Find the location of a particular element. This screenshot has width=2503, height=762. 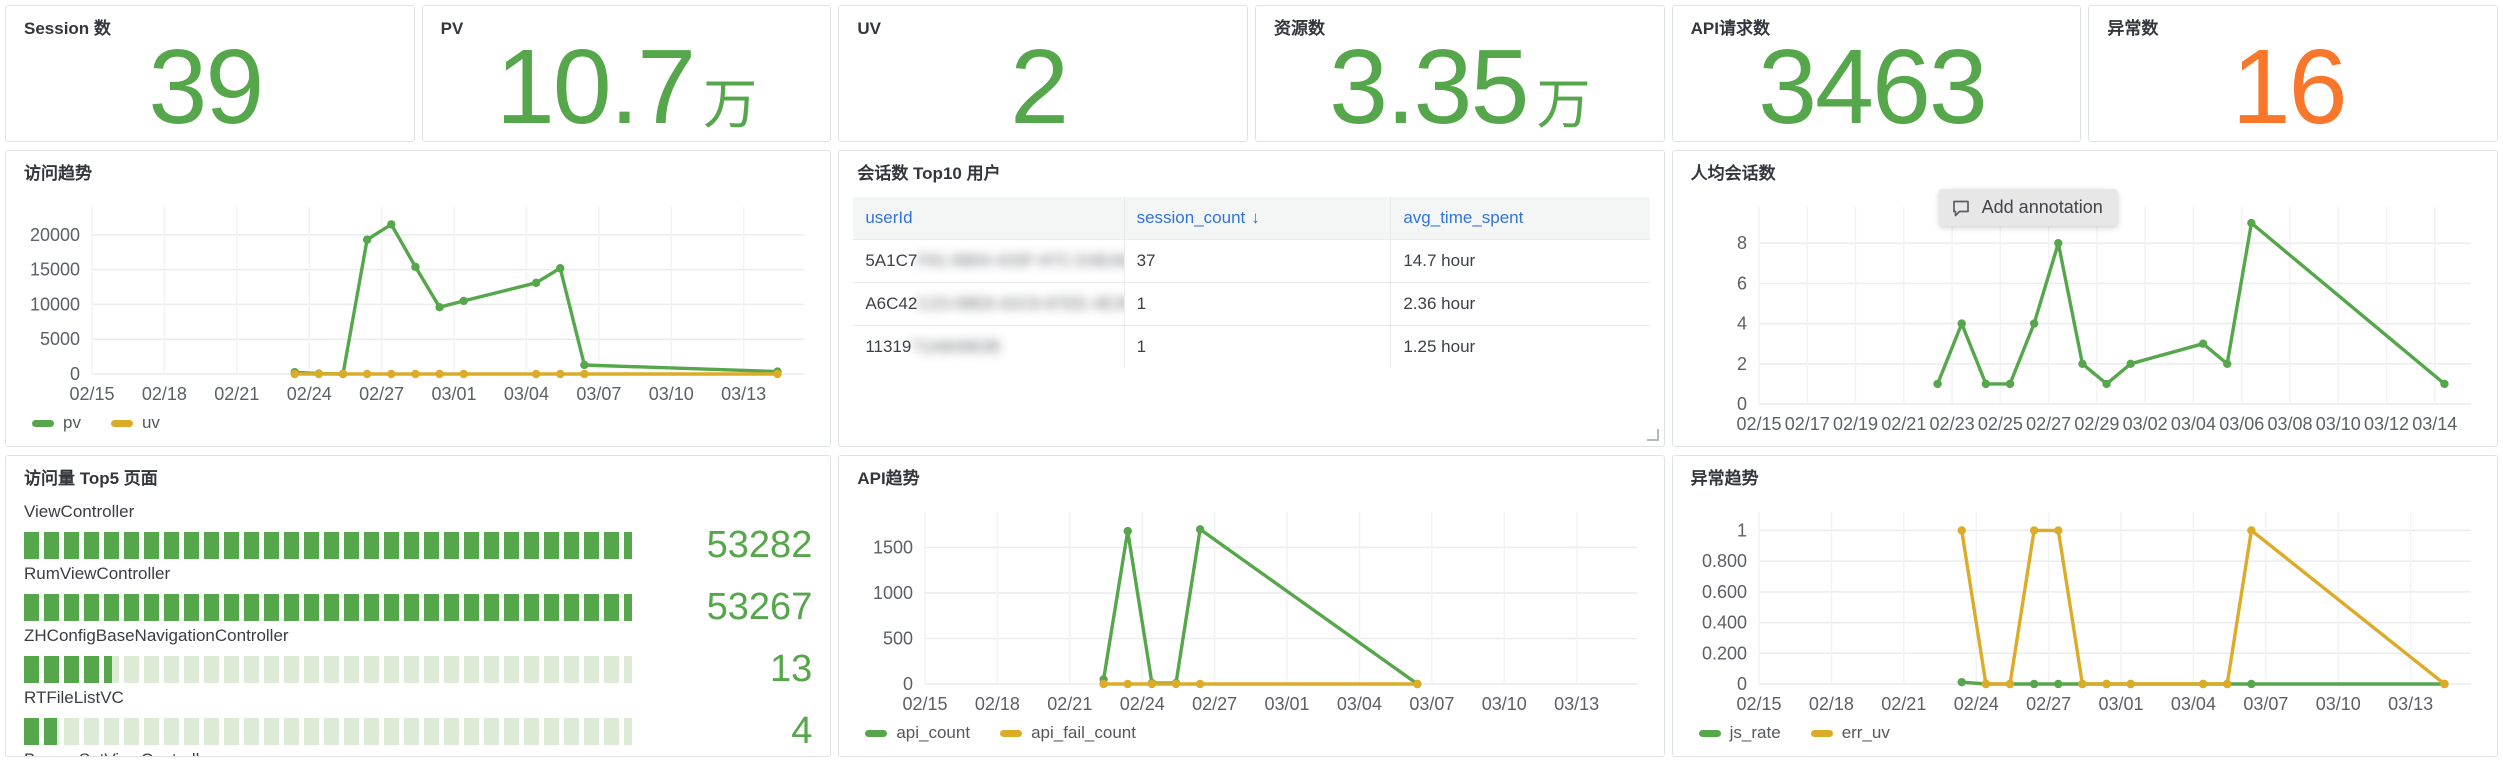

svg-text: 03/12 is located at coordinates (2386, 424).